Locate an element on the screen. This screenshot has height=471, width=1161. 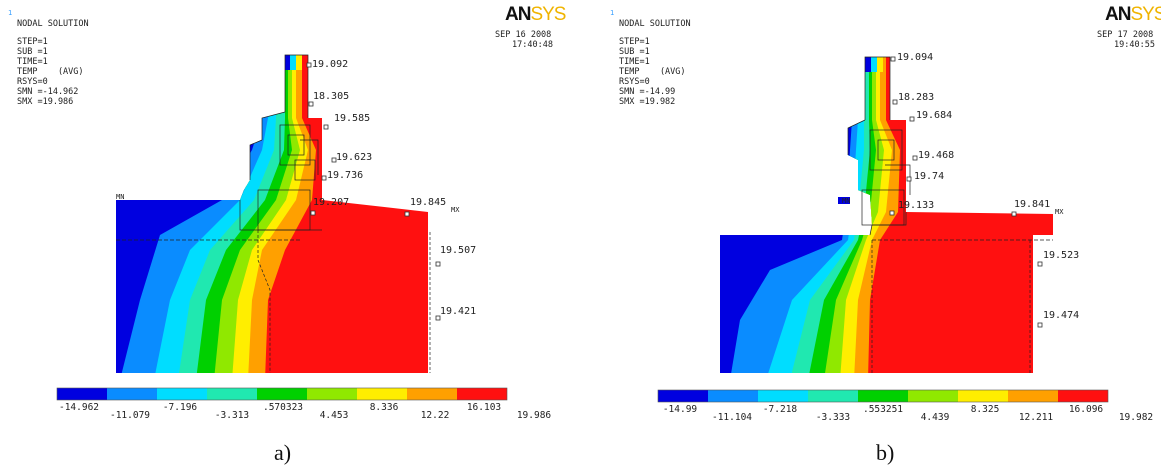
legend-bar-b is located at coordinates (883, 396).